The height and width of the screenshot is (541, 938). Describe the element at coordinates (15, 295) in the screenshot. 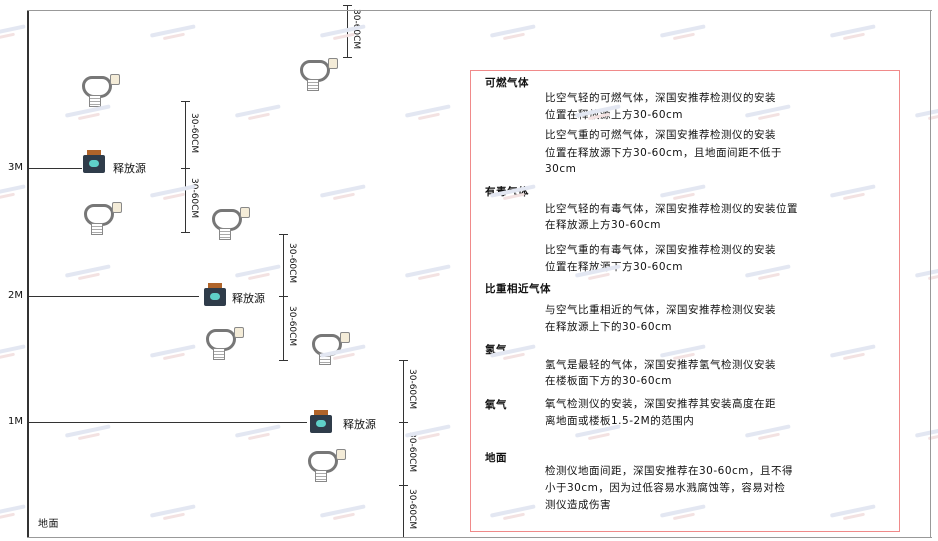

I see `level-2m: 2M` at that location.